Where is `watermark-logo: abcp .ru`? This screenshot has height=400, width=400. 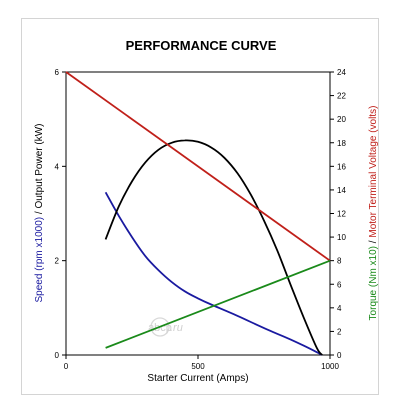
watermark-logo: abcp .ru is located at coordinates (165, 327).